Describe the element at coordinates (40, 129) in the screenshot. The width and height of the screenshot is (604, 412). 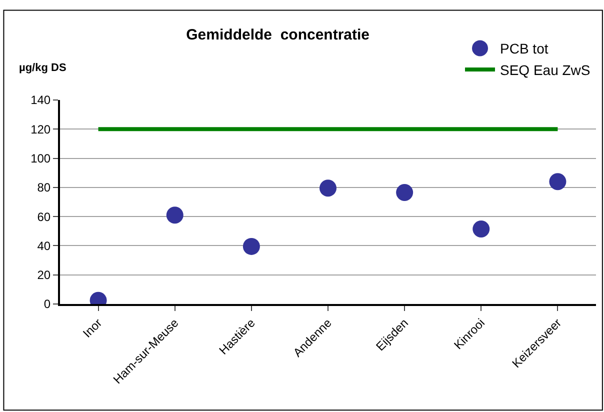
I see `y-tick-label: 120` at that location.